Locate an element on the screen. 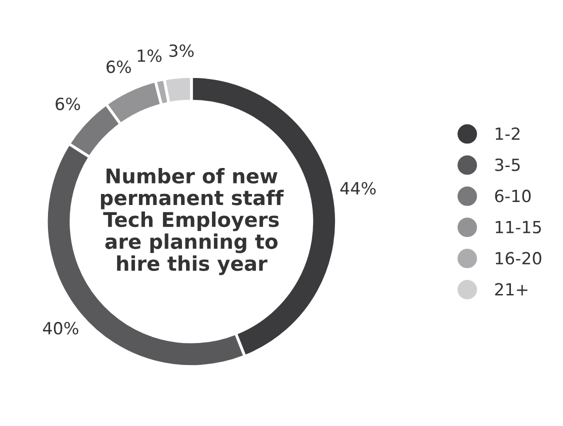 This screenshot has height=426, width=563. legend-label: 1-2 is located at coordinates (508, 133).